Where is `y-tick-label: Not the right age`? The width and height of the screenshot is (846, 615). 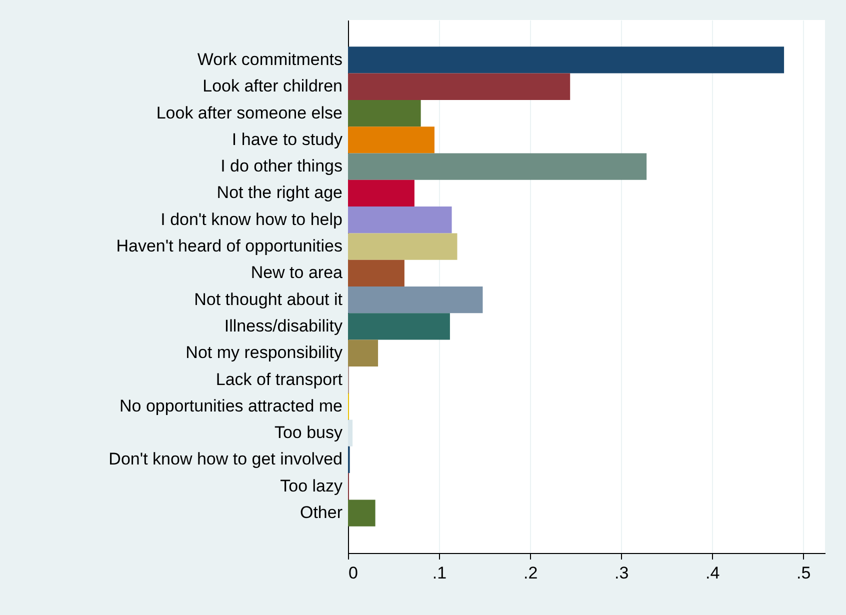
y-tick-label: Not the right age is located at coordinates (279, 192).